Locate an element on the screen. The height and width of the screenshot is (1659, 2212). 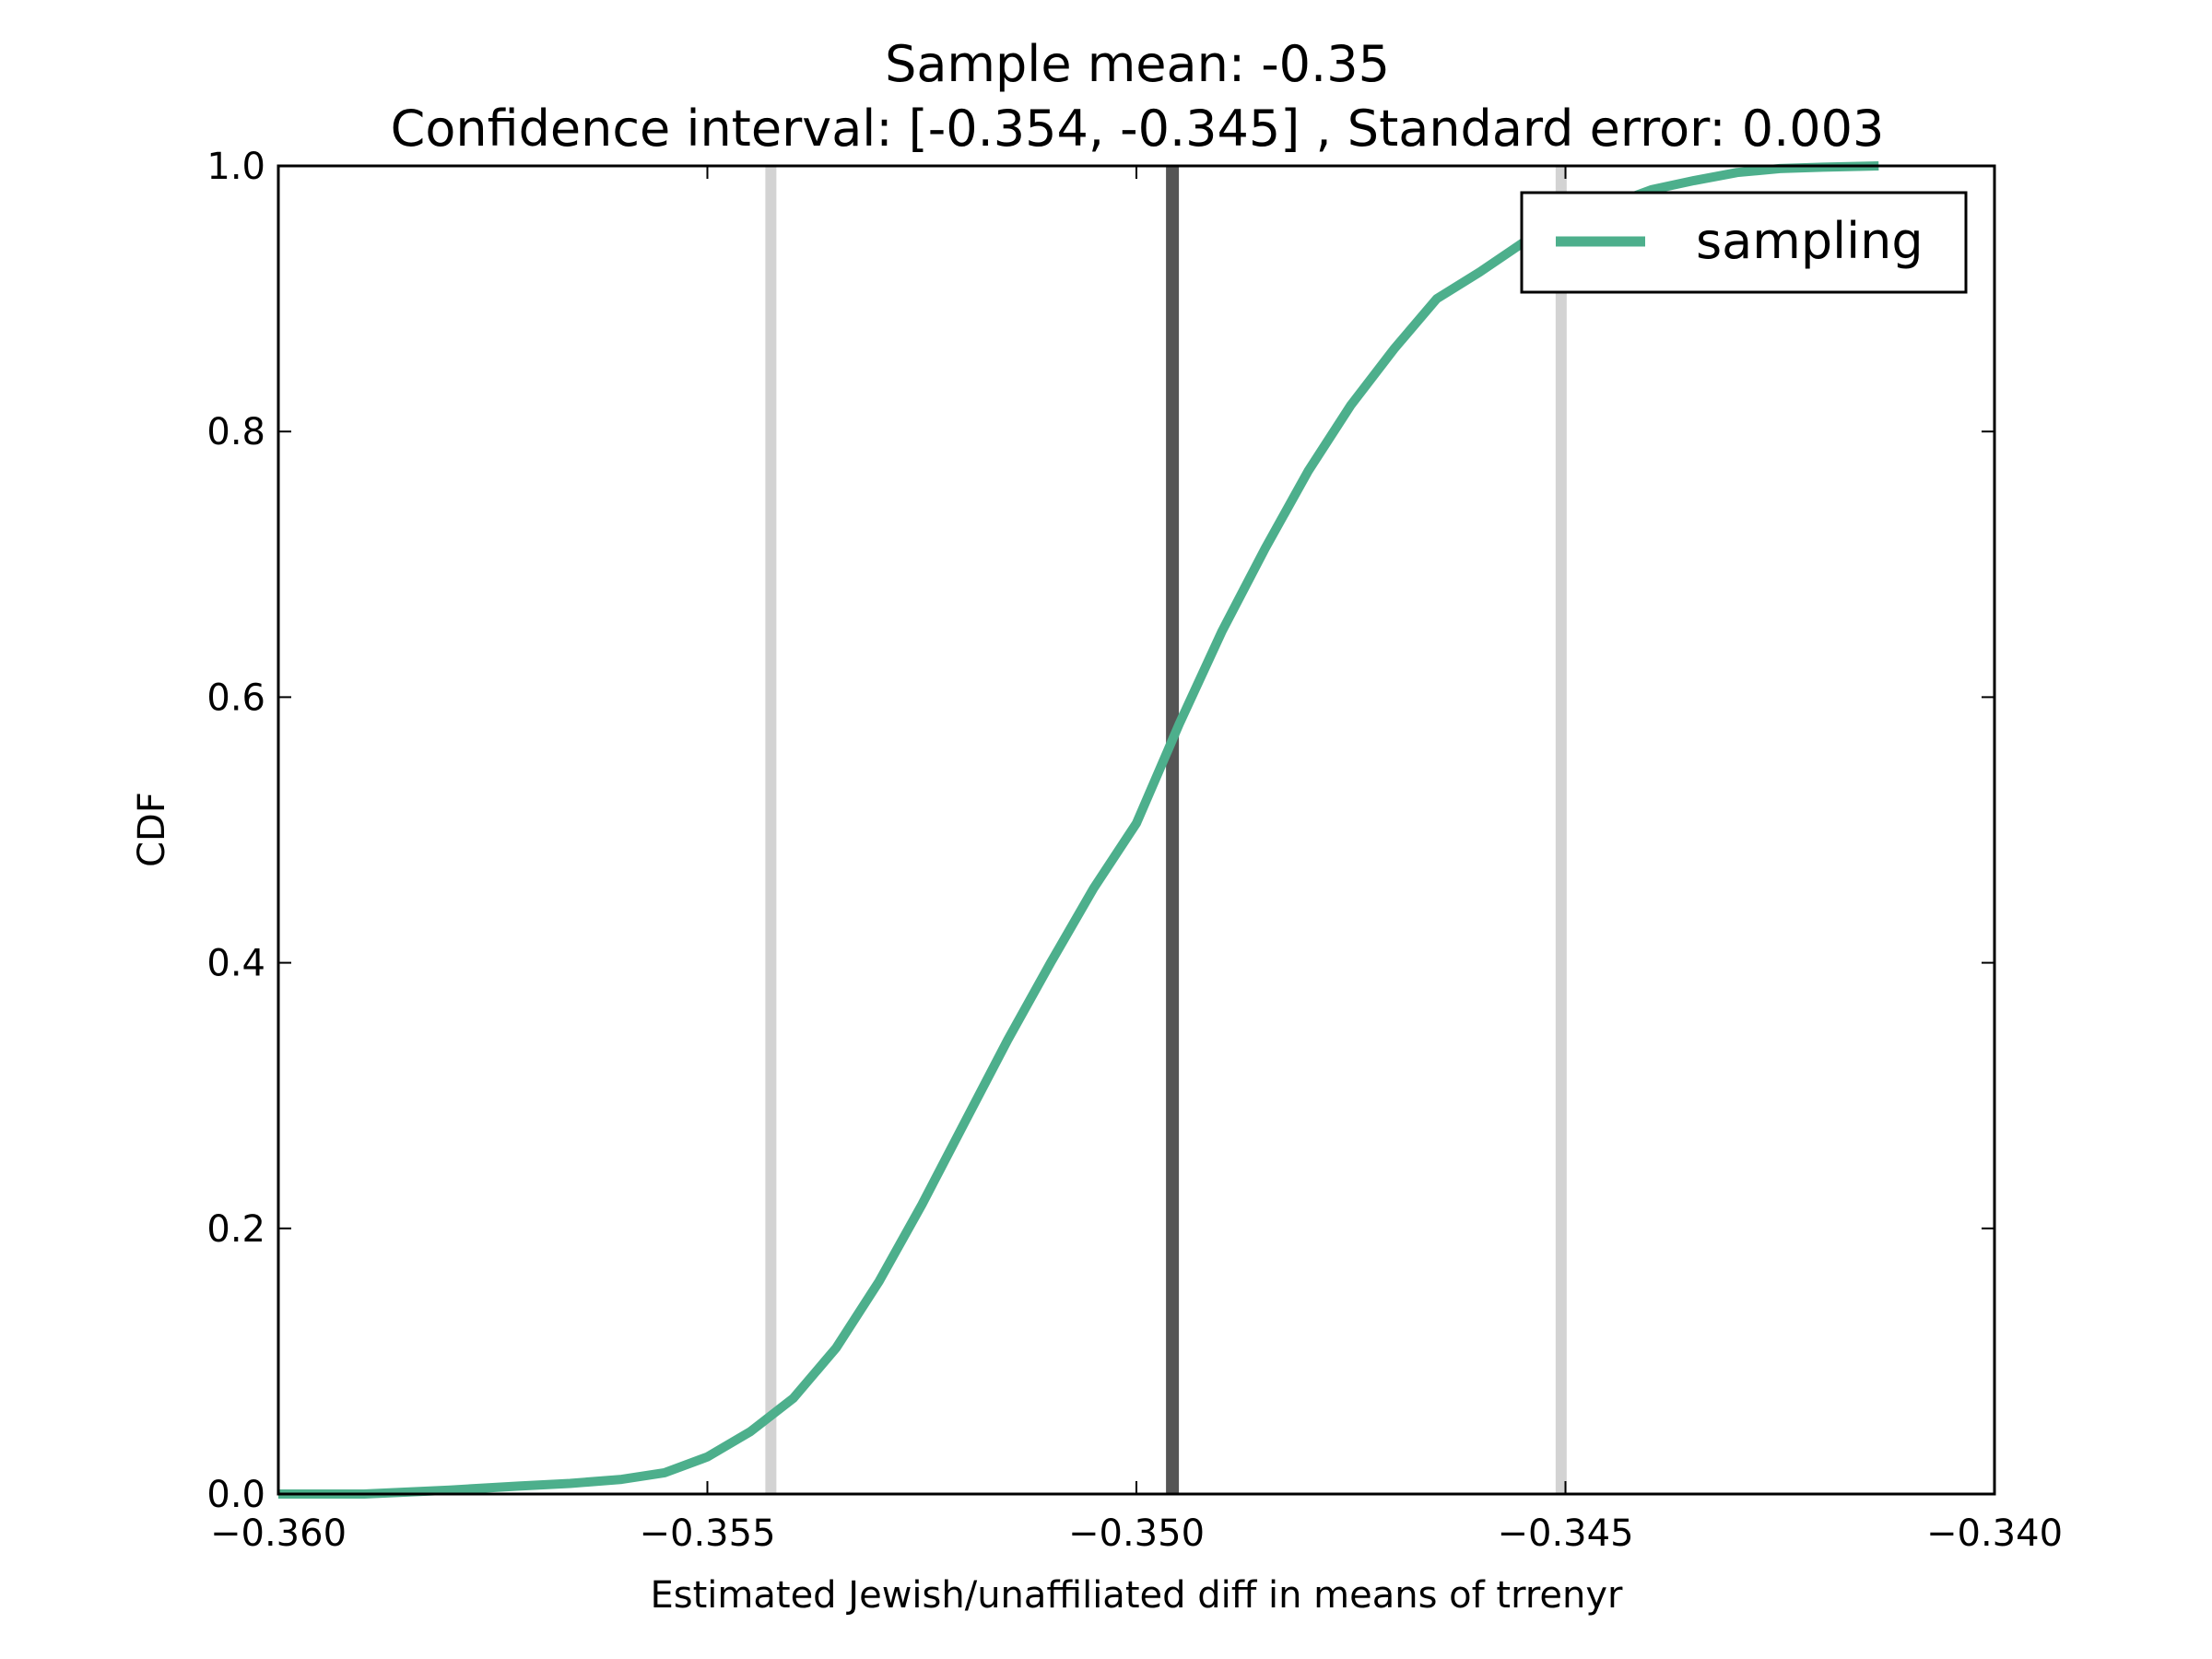
y-axis-label: CDF is located at coordinates (152, 829).